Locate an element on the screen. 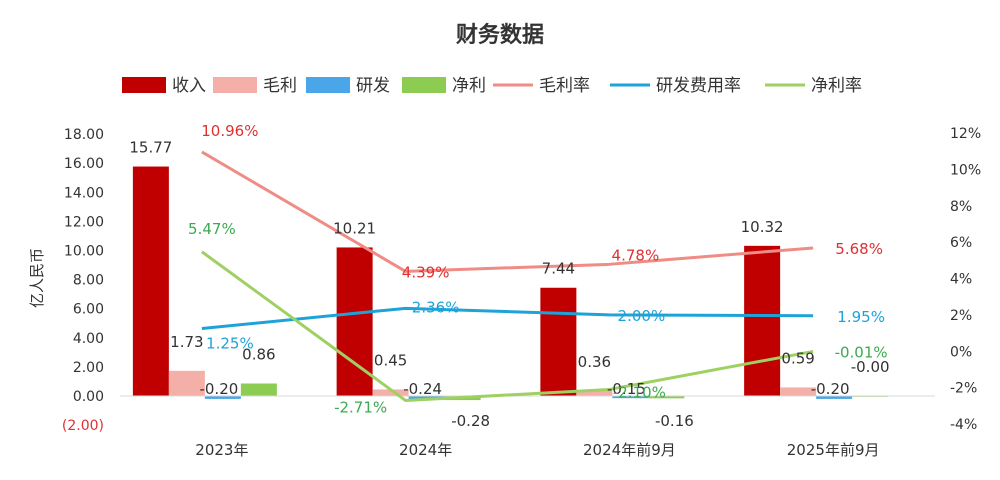  bar-label-1-3: 0.59 is located at coordinates (797, 358).